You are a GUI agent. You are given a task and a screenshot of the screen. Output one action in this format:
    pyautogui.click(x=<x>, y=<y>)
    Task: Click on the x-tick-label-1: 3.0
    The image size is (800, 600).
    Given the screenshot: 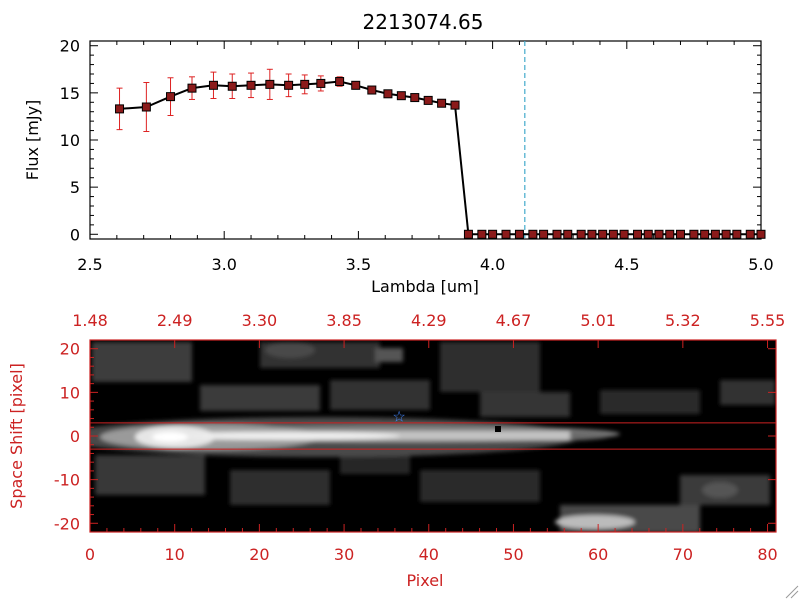 What is the action you would take?
    pyautogui.click(x=223, y=264)
    